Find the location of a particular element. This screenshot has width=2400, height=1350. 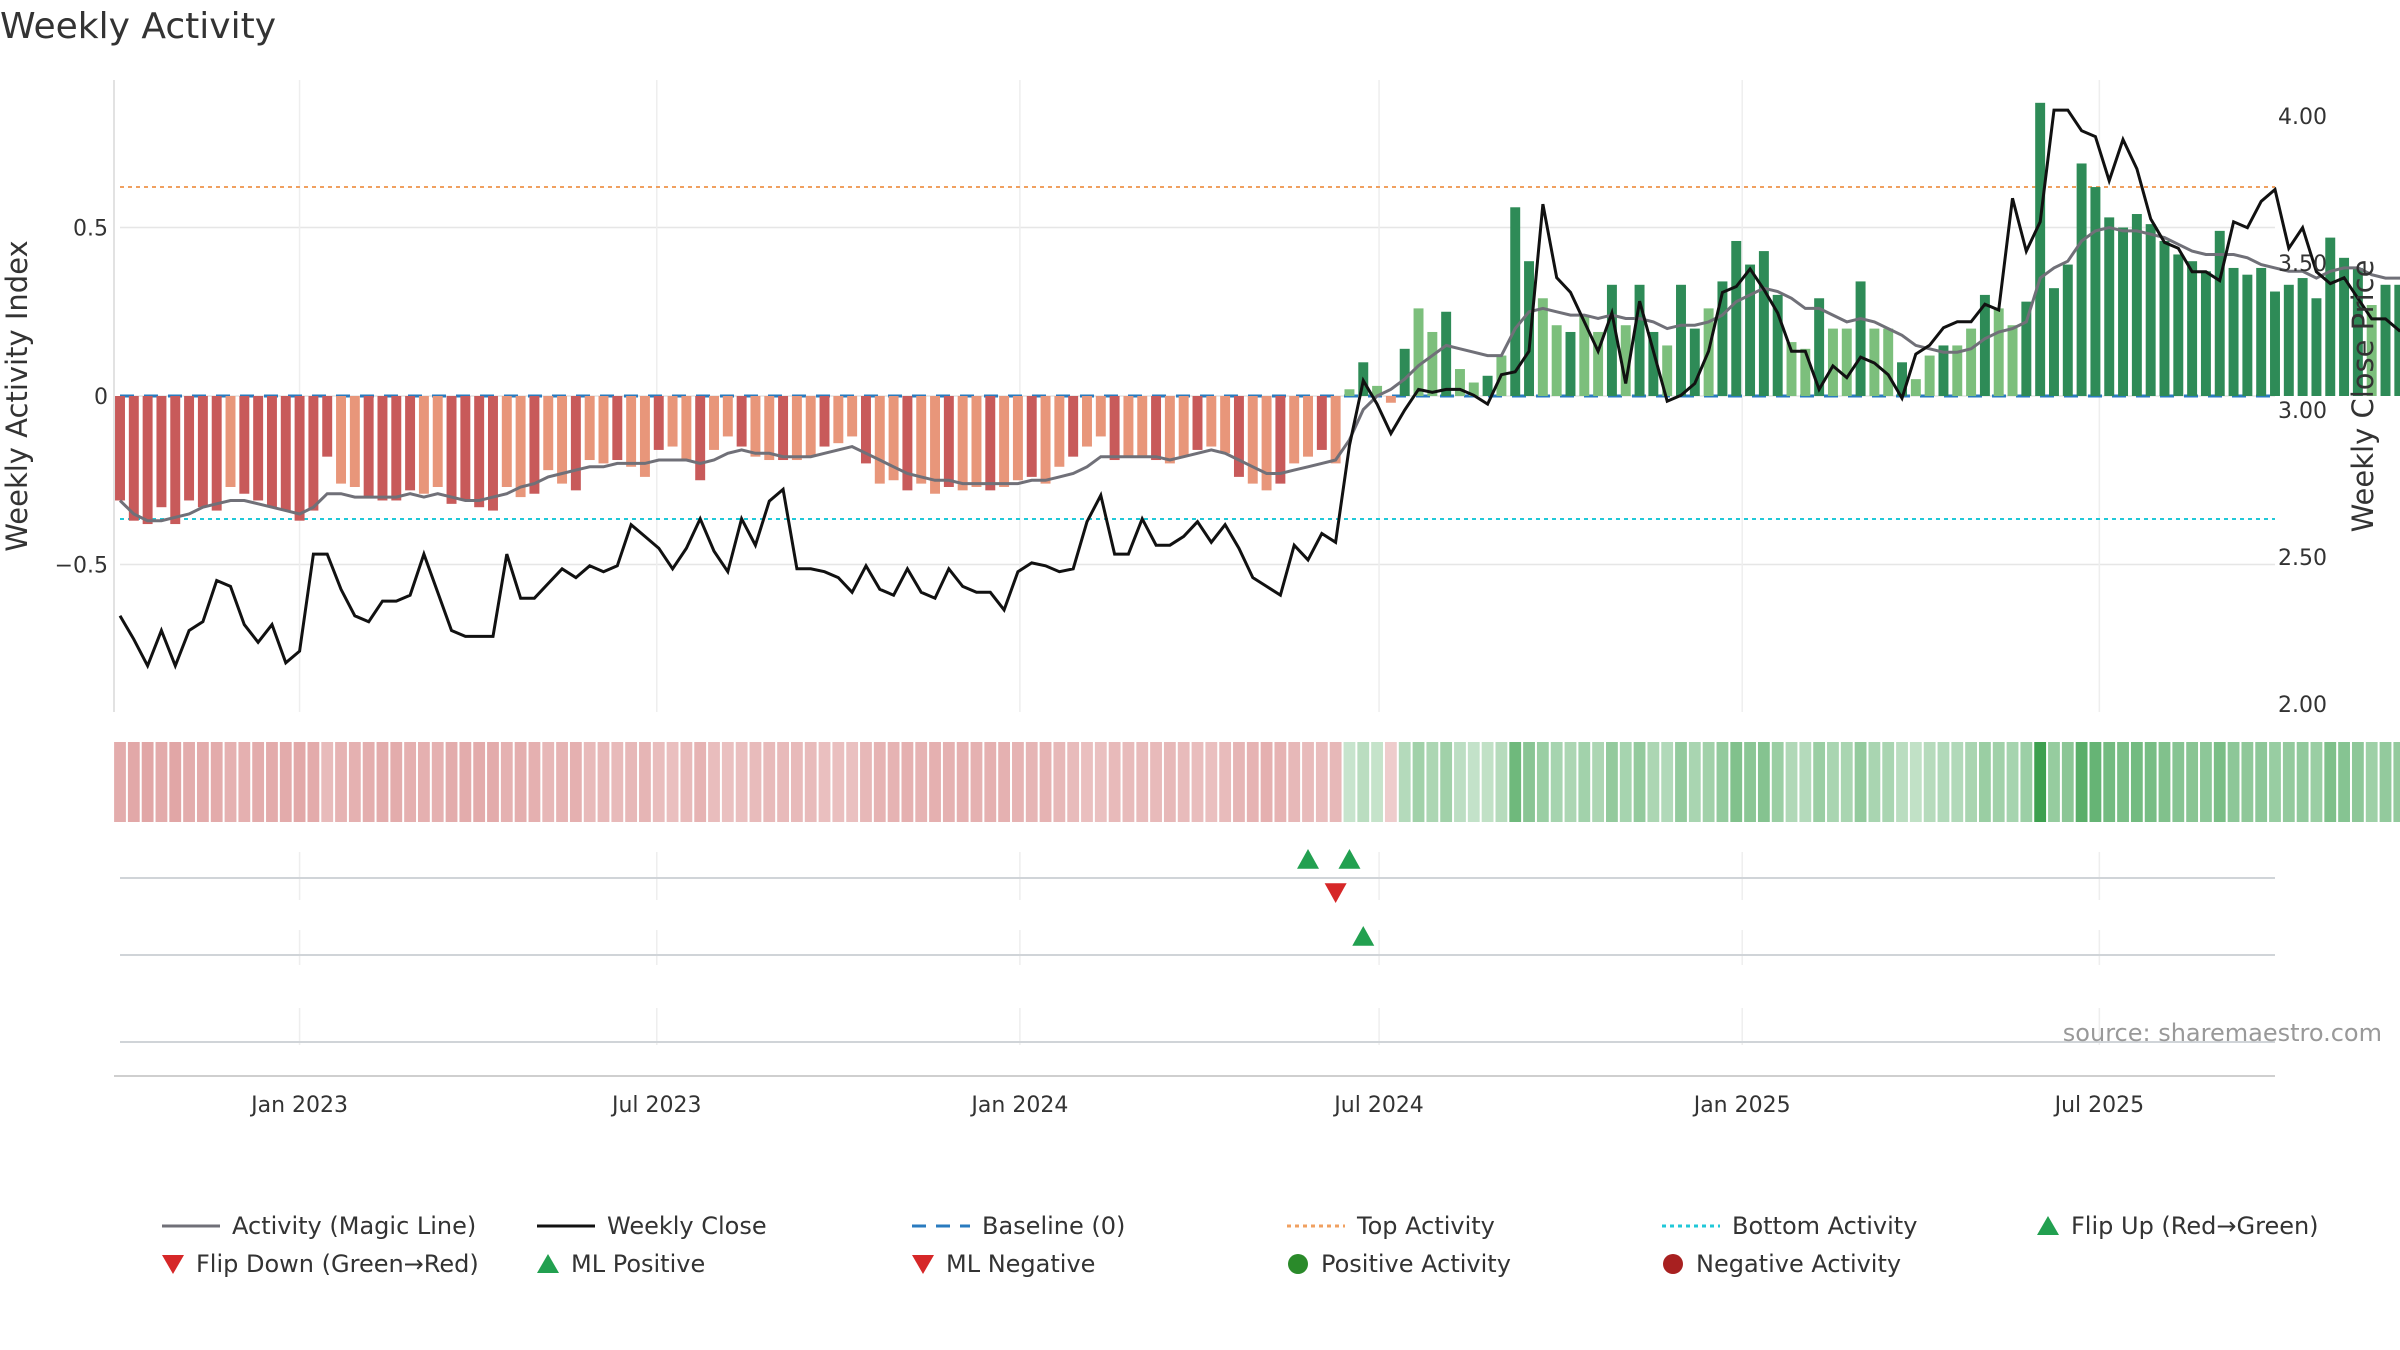

legend-item: Flip Up (Red→Green) is located at coordinates (2177, 1226).